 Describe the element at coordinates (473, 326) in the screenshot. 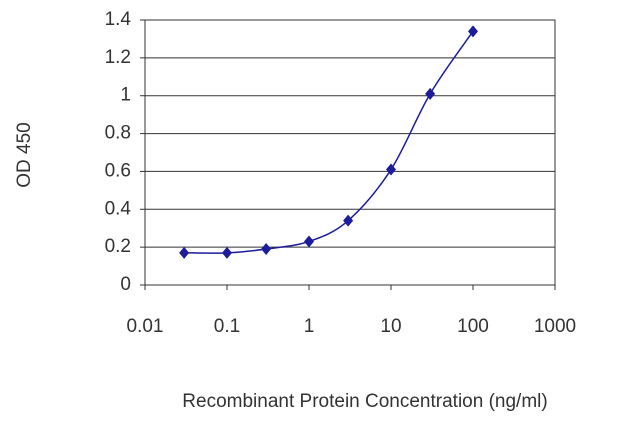

I see `x-tick-label: 100` at that location.